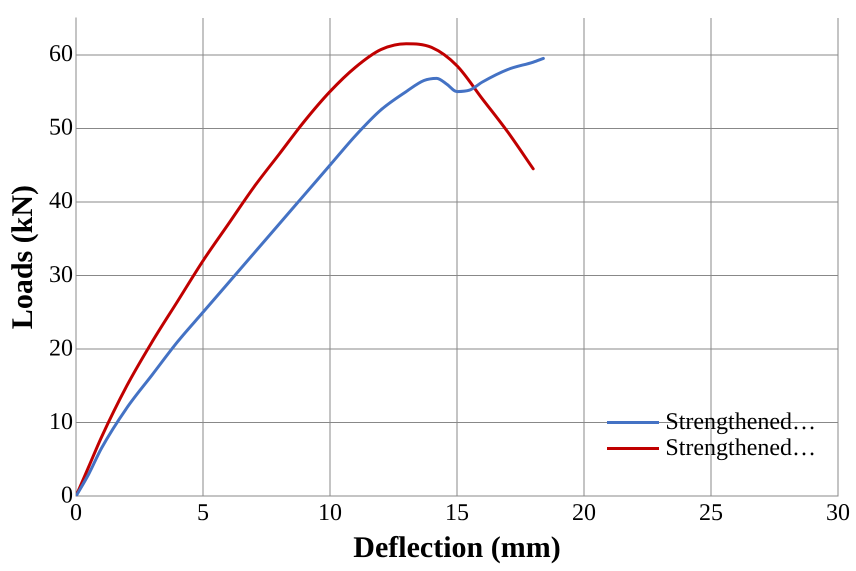 Image resolution: width=856 pixels, height=571 pixels. I want to click on x-tick-label: 20, so click(584, 513).